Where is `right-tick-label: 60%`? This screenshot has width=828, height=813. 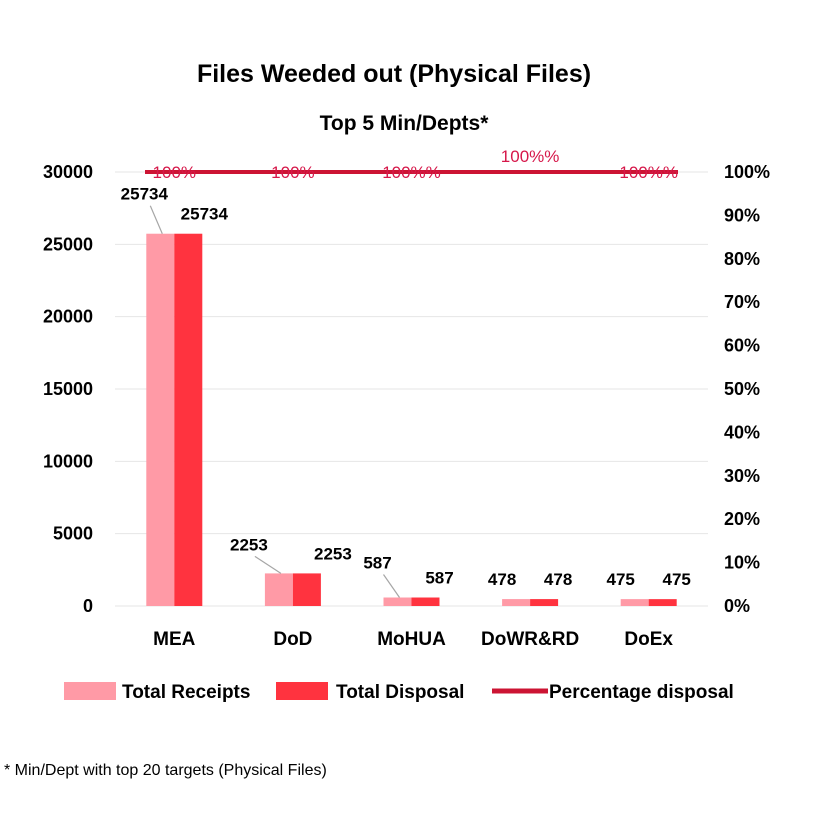
right-tick-label: 60% is located at coordinates (742, 346).